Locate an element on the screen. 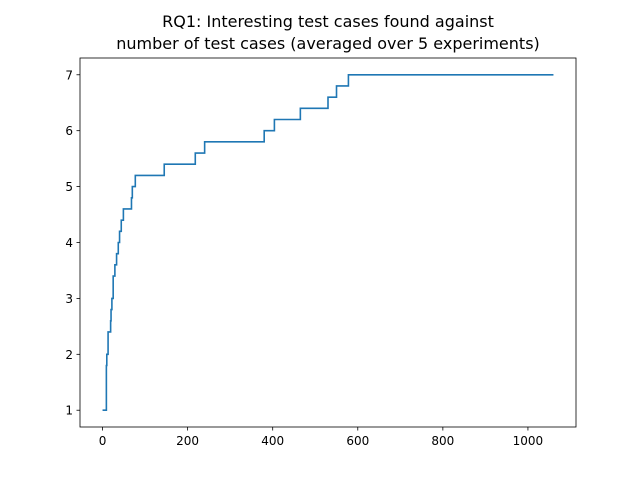  y-tick-label: 6 is located at coordinates (69, 131).